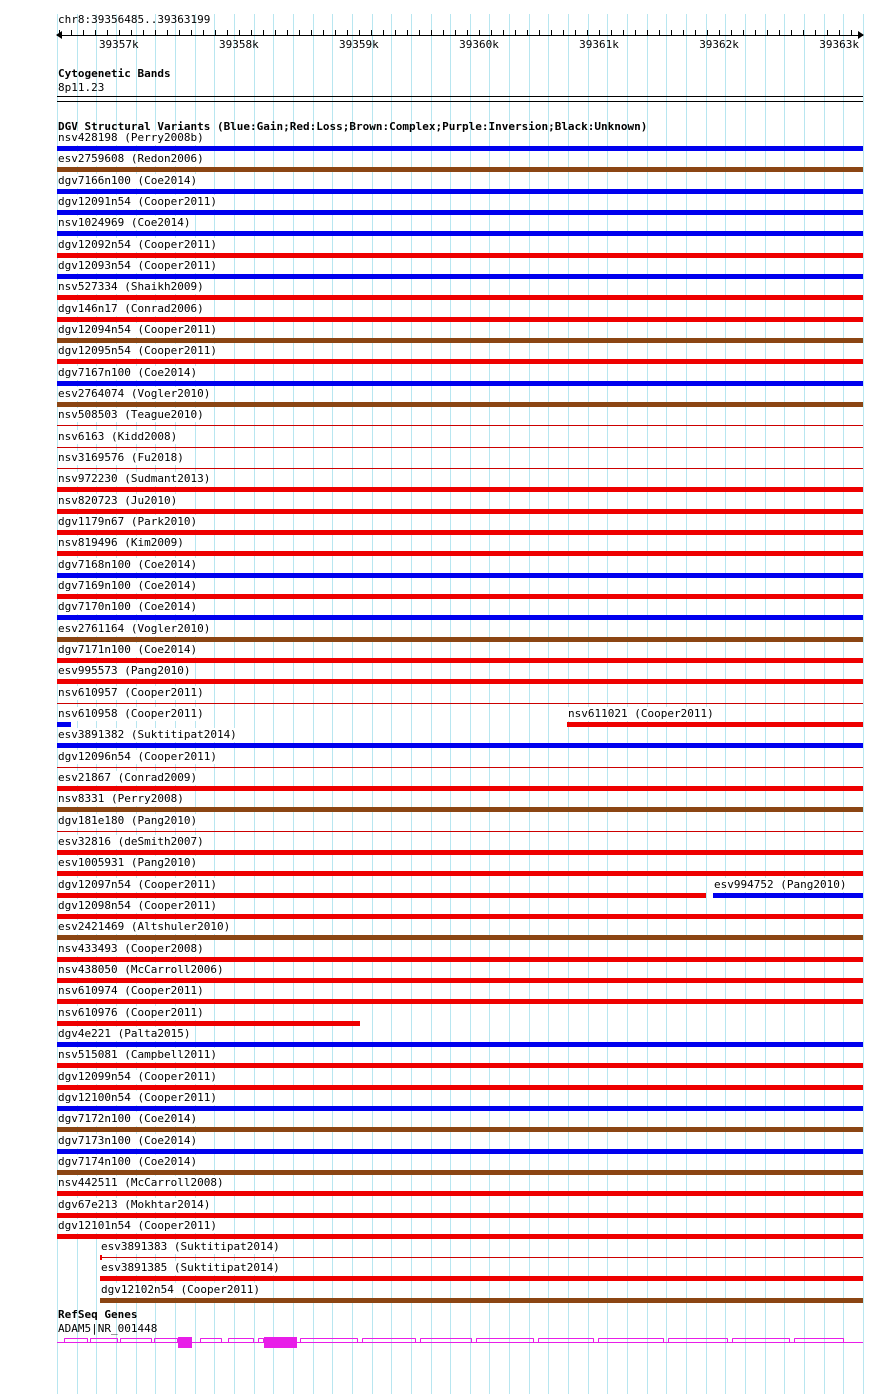 The width and height of the screenshot is (890, 1394). Describe the element at coordinates (445, 1293) in the screenshot. I see `dgv-variant-row: dgv12102n54 (Cooper2011)` at that location.